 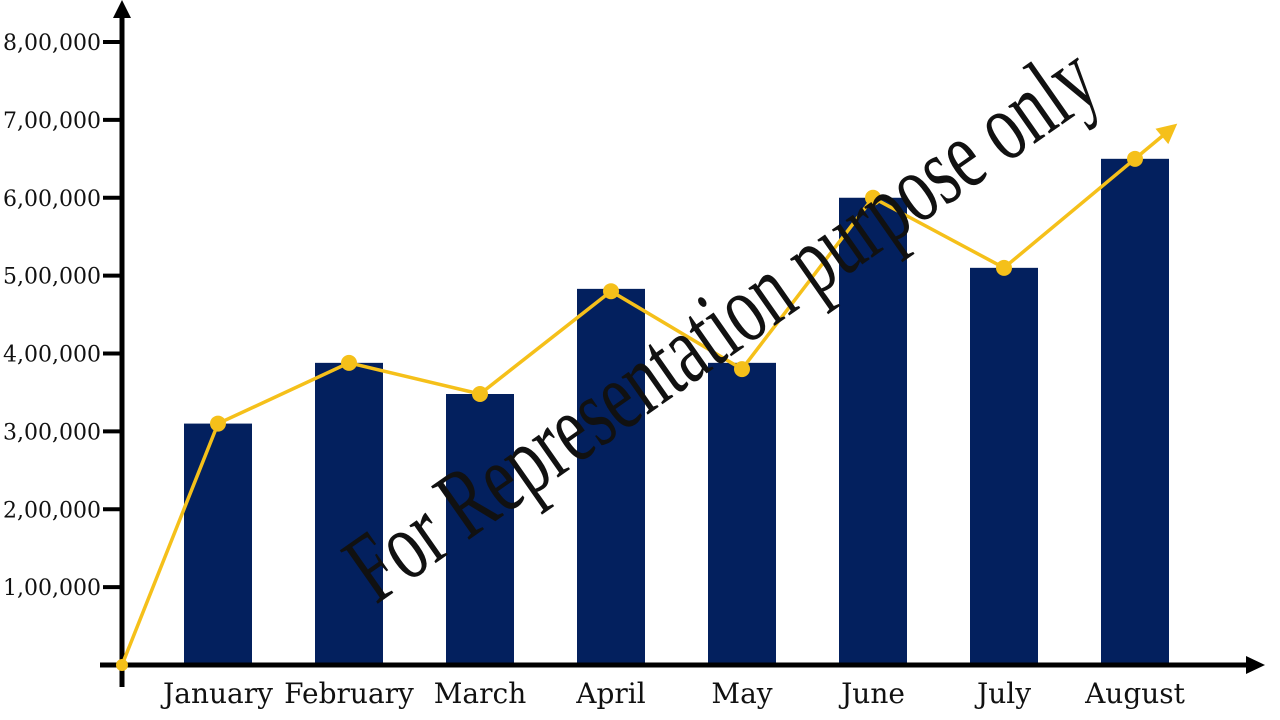 I want to click on x-tick-label-january: January, so click(x=216, y=693).